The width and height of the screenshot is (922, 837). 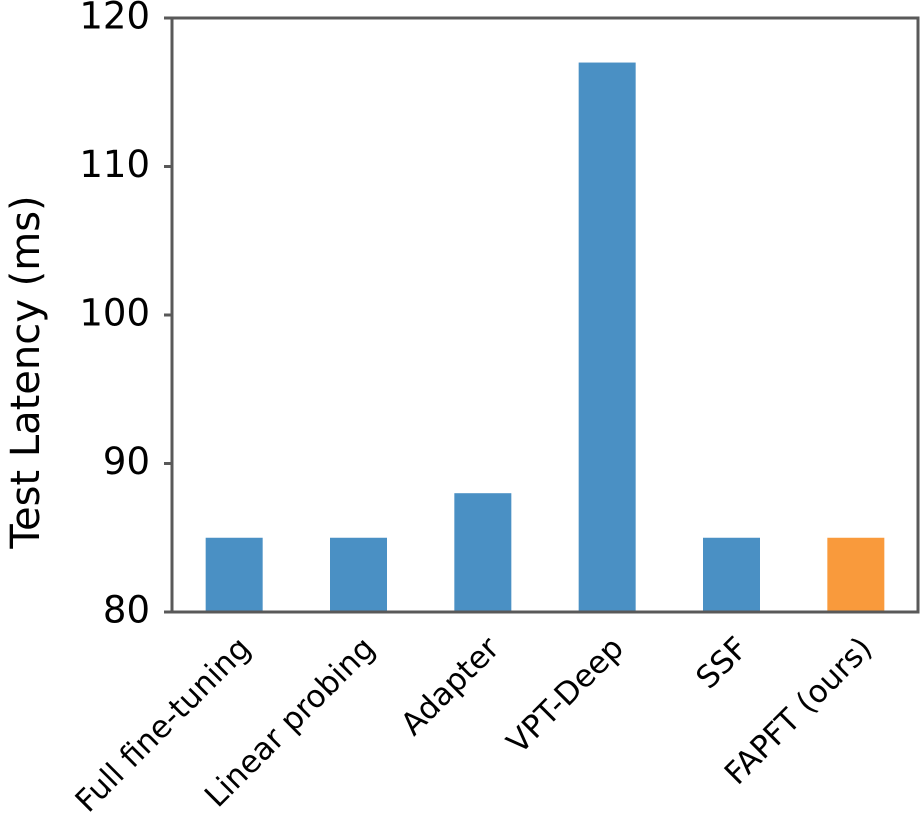 What do you see at coordinates (114, 164) in the screenshot?
I see `y-tick-label: 110` at bounding box center [114, 164].